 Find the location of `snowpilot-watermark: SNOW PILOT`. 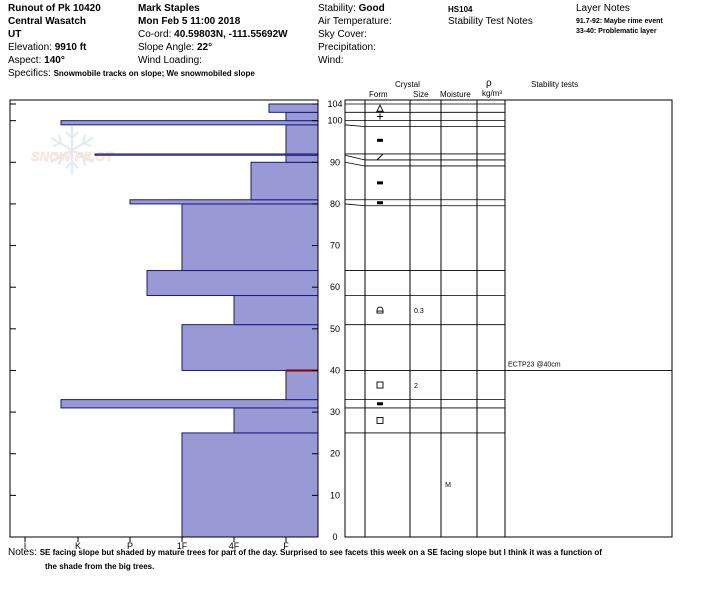

snowpilot-watermark: SNOW PILOT is located at coordinates (72, 150).